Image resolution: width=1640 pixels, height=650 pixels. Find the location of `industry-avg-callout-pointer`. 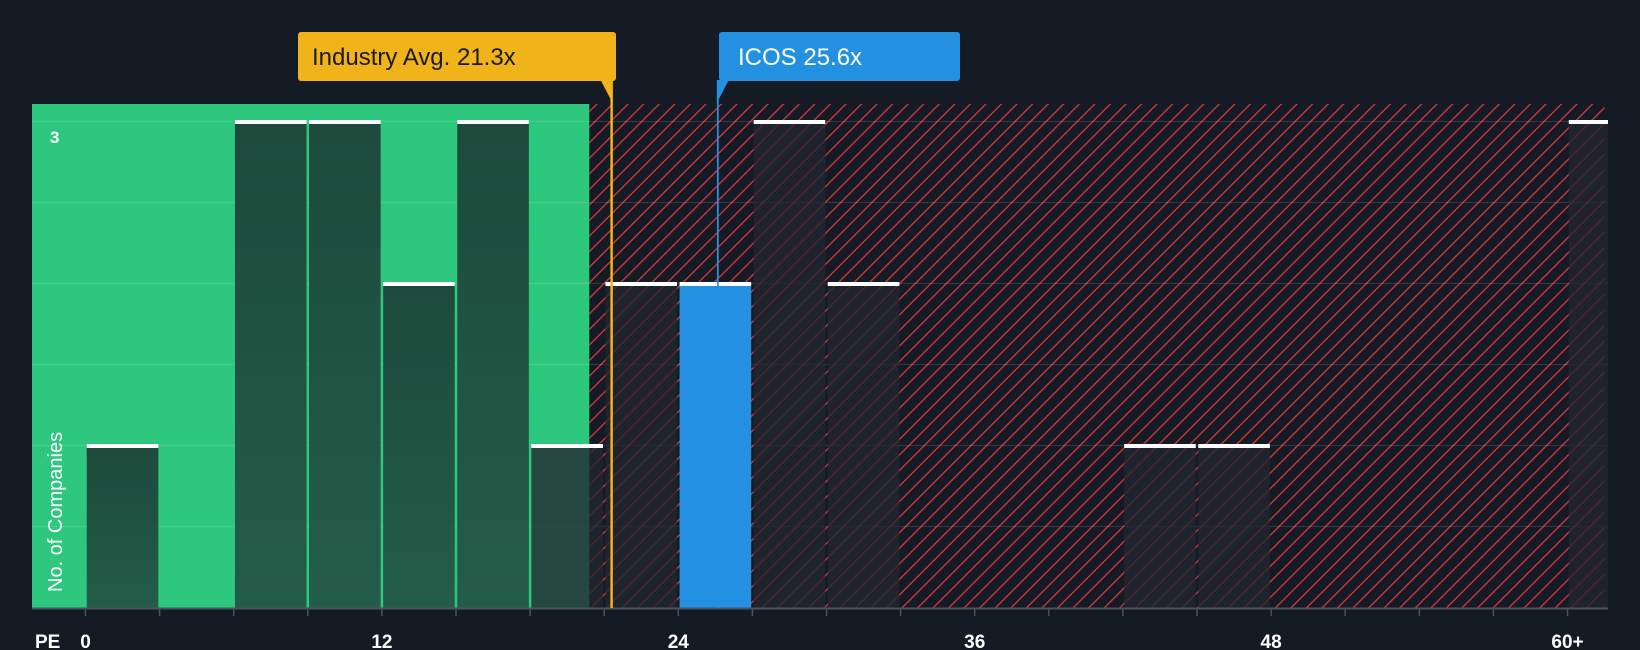

industry-avg-callout-pointer is located at coordinates (606, 91).